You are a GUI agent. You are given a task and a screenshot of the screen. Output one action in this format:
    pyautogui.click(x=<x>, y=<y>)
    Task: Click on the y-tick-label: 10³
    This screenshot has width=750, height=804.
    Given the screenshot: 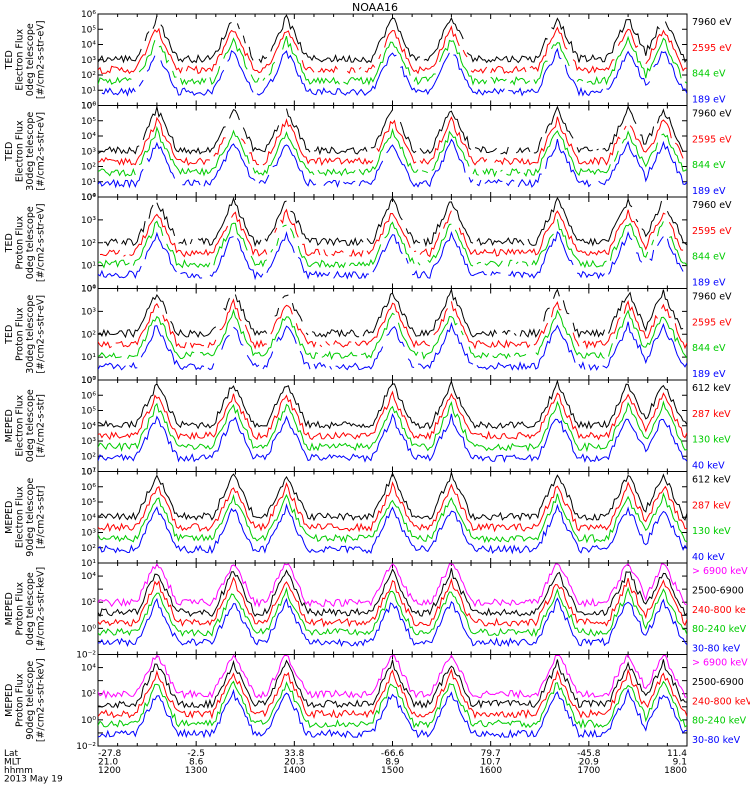 What is the action you would take?
    pyautogui.click(x=88, y=152)
    